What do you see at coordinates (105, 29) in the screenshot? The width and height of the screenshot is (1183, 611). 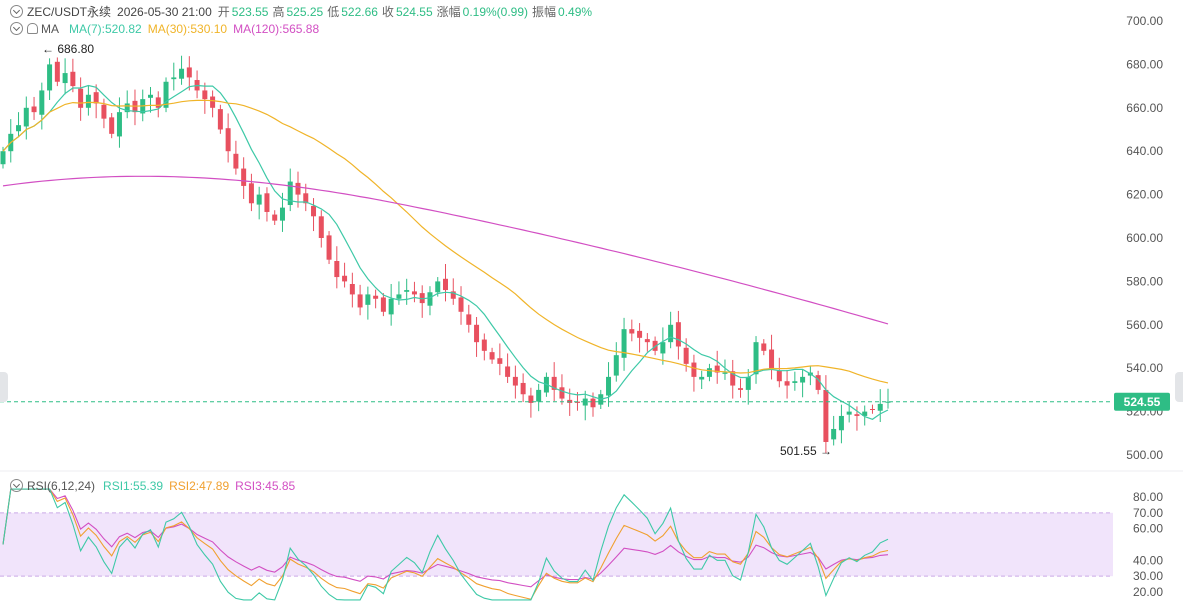 I see `ma7-legend: MA(7):520.82` at bounding box center [105, 29].